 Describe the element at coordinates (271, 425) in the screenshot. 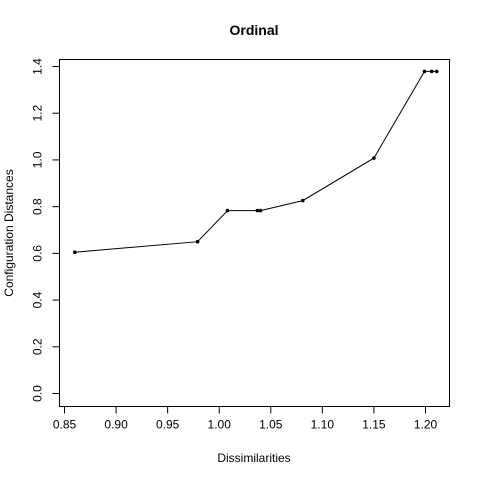

I see `x-tick-label: 1.05` at that location.